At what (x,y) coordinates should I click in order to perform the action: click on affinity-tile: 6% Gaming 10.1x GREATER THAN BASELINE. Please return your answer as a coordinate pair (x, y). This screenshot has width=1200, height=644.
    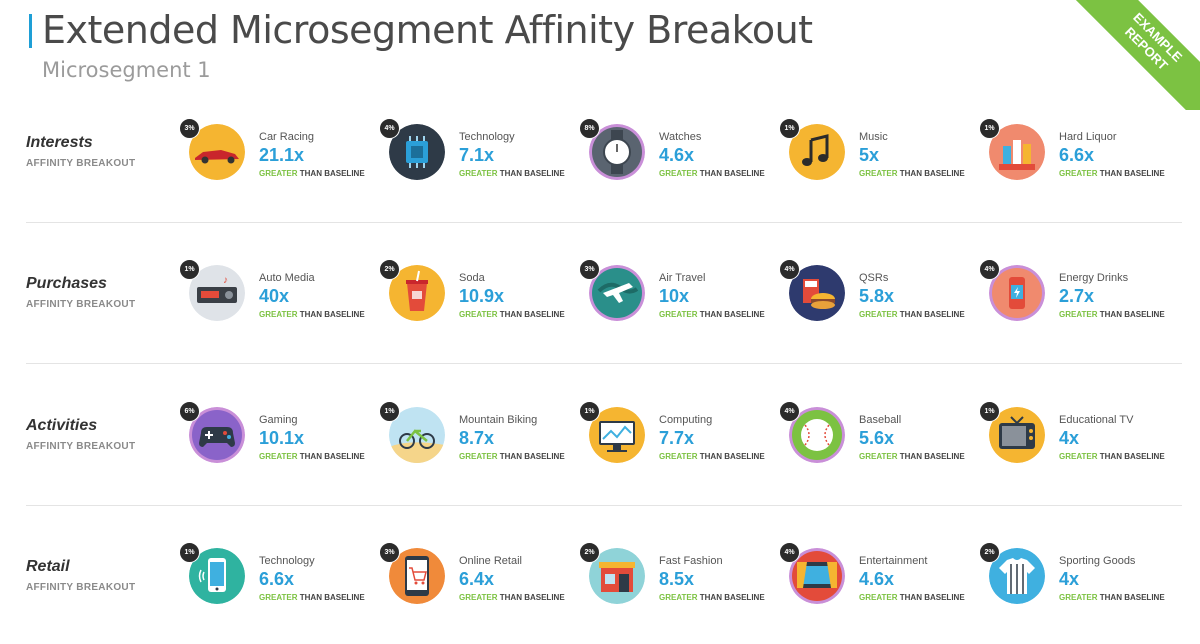
    Looking at the image, I should click on (276, 437).